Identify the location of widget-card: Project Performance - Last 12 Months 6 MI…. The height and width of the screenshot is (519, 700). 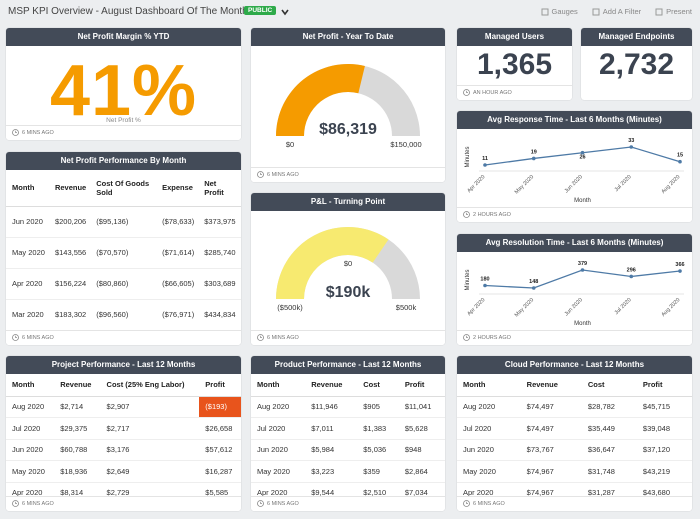
(123, 433).